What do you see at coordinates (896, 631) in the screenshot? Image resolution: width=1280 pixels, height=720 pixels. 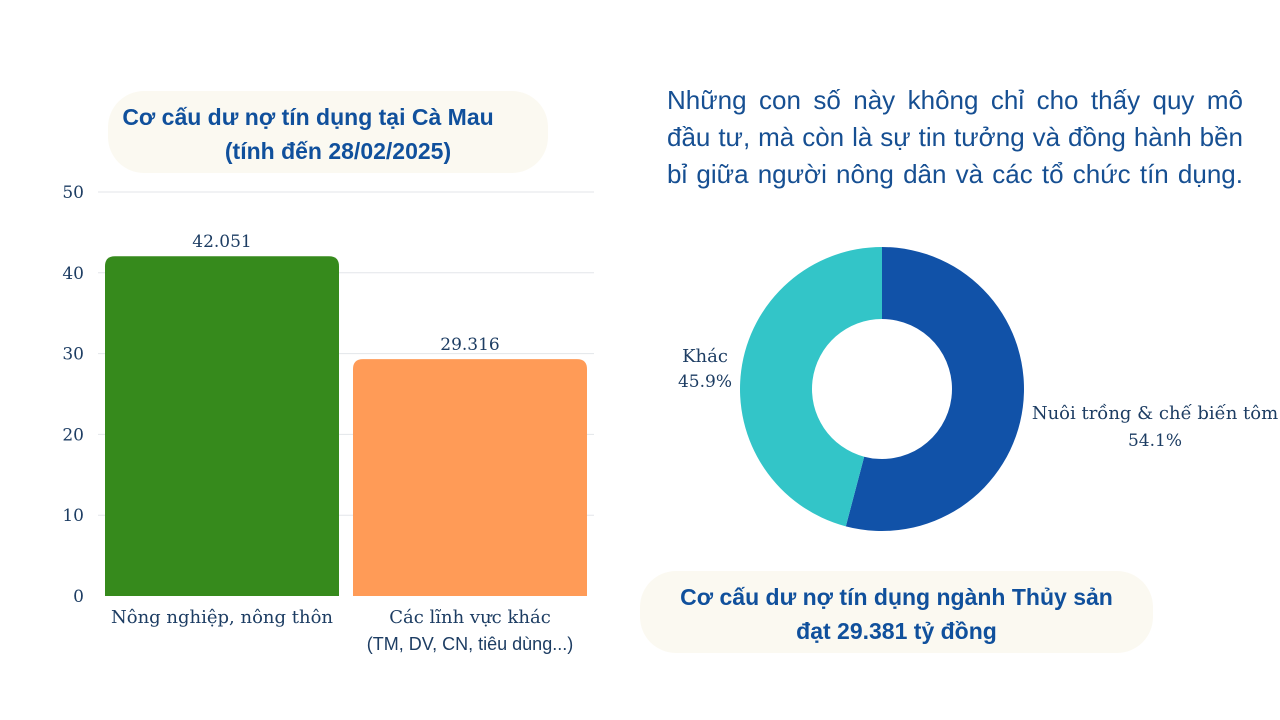 I see `pie-caption-line2: đạt 29.381 tỷ đồng` at bounding box center [896, 631].